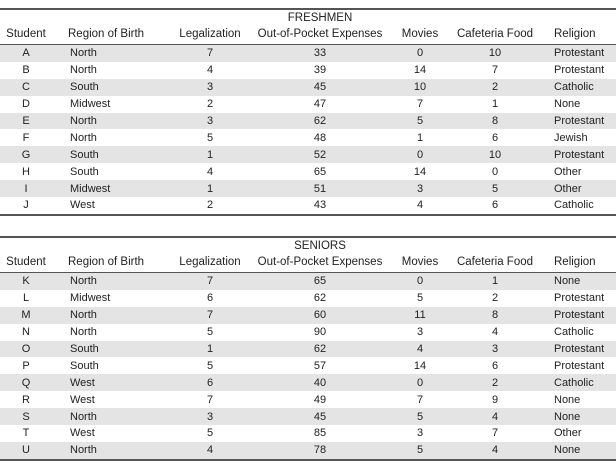  Describe the element at coordinates (420, 87) in the screenshot. I see `cell-movies: 10` at that location.